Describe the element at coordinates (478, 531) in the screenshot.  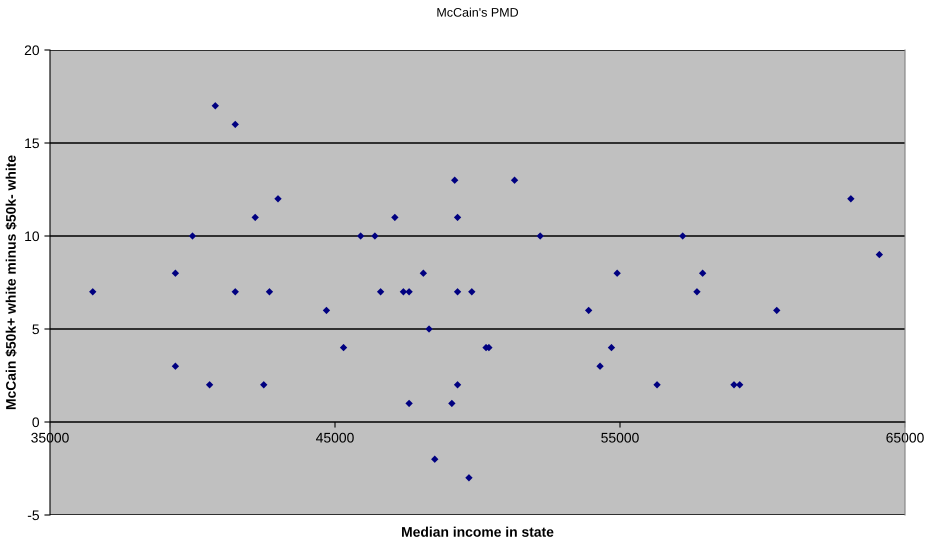
I see `x-axis-title: Median income in state` at that location.